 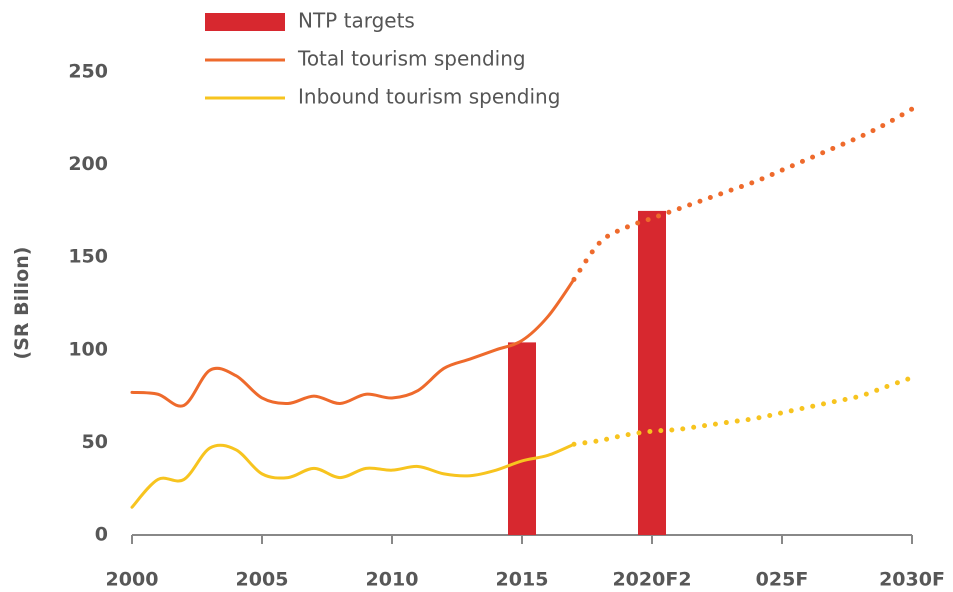 I want to click on x-tick-label: 2015, so click(x=522, y=580).